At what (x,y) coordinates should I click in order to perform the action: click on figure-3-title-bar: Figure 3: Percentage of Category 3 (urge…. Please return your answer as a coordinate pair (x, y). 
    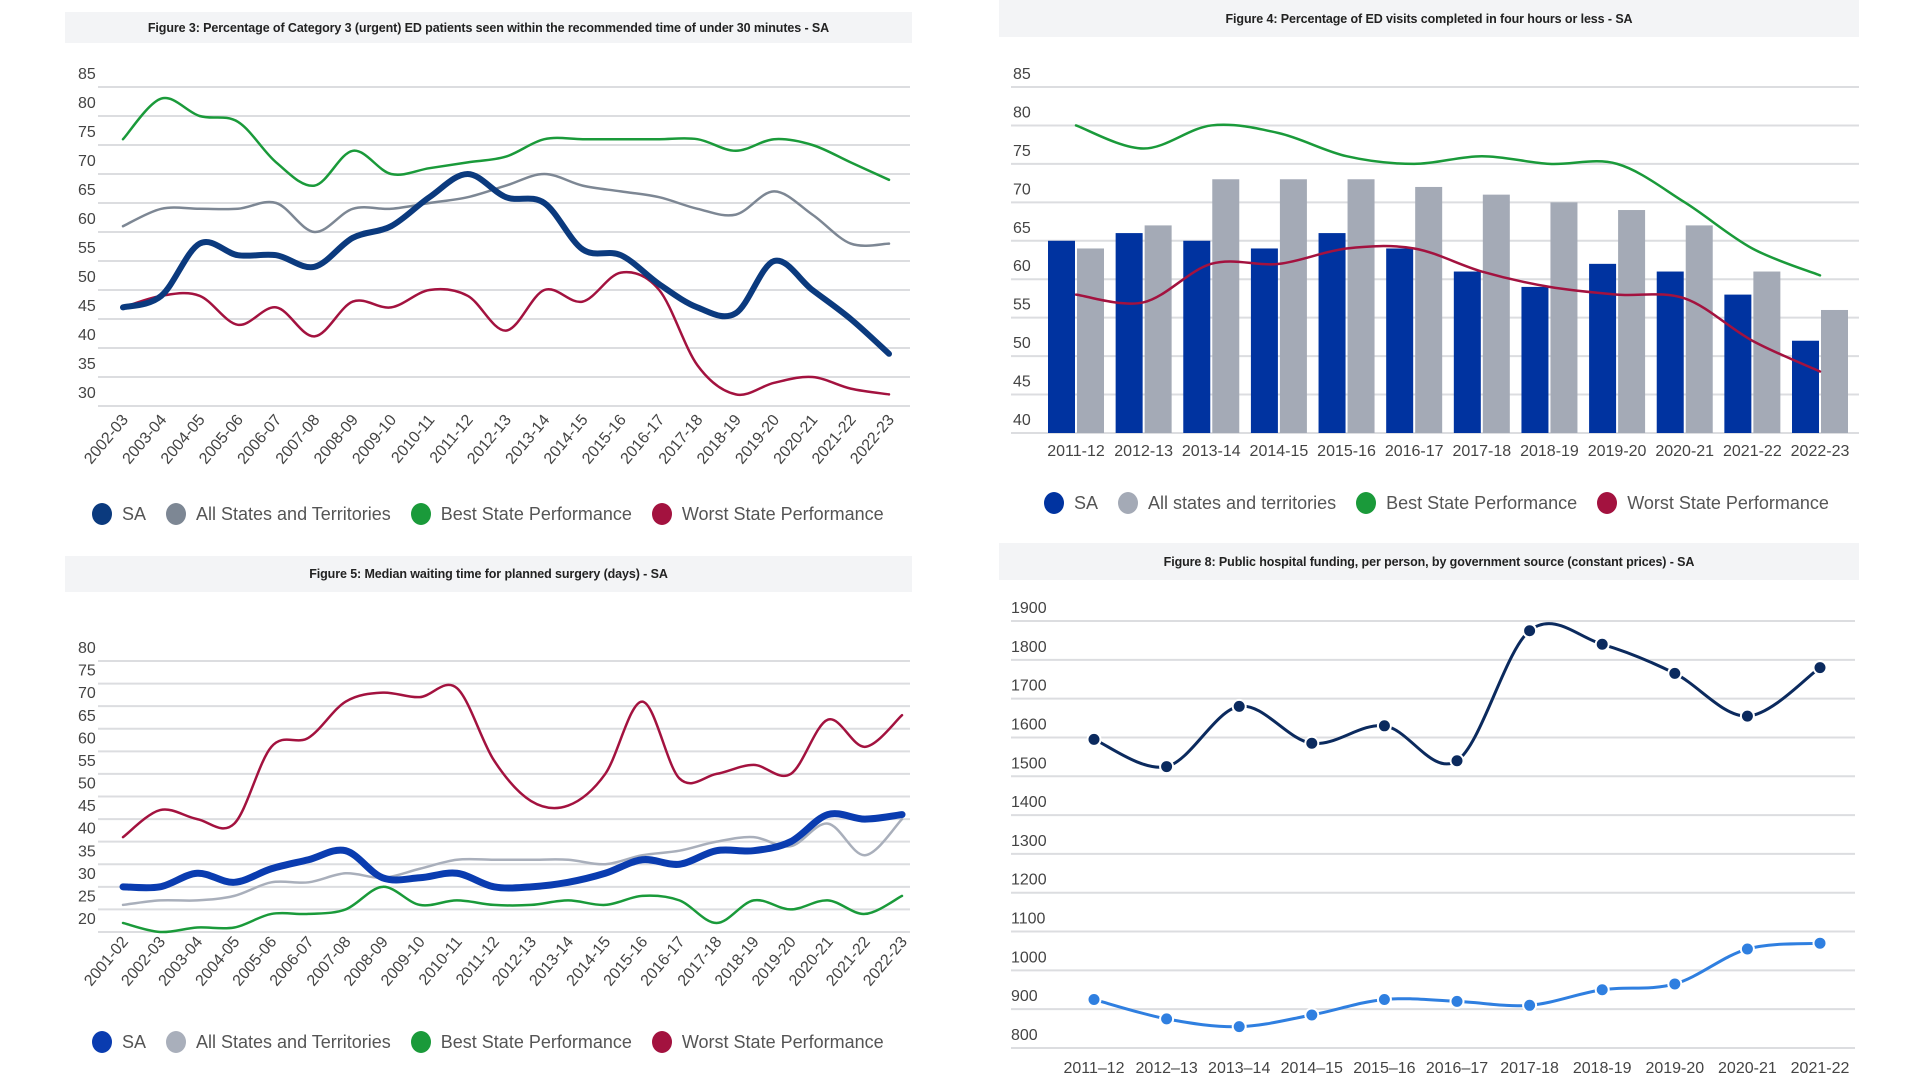
    Looking at the image, I should click on (488, 27).